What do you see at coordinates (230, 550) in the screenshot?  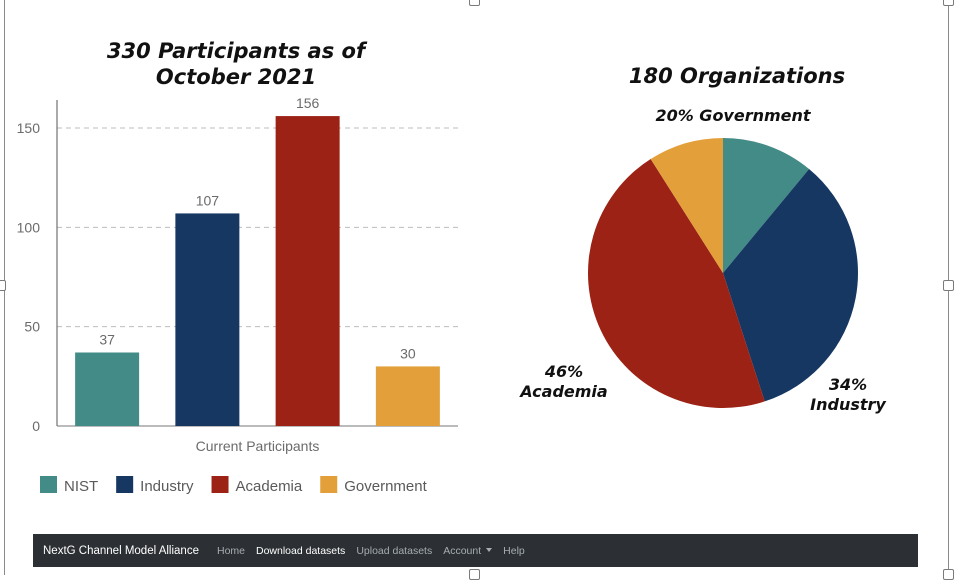 I see `nav-home-link: Home` at bounding box center [230, 550].